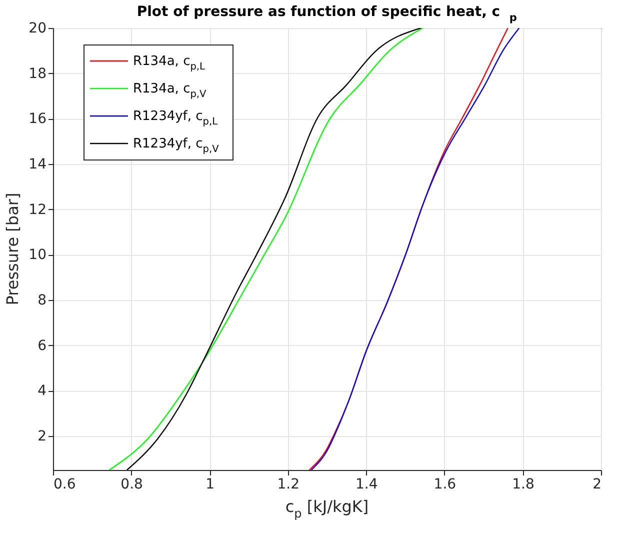 The height and width of the screenshot is (544, 626). Describe the element at coordinates (42, 346) in the screenshot. I see `y-tick-label: 6` at that location.